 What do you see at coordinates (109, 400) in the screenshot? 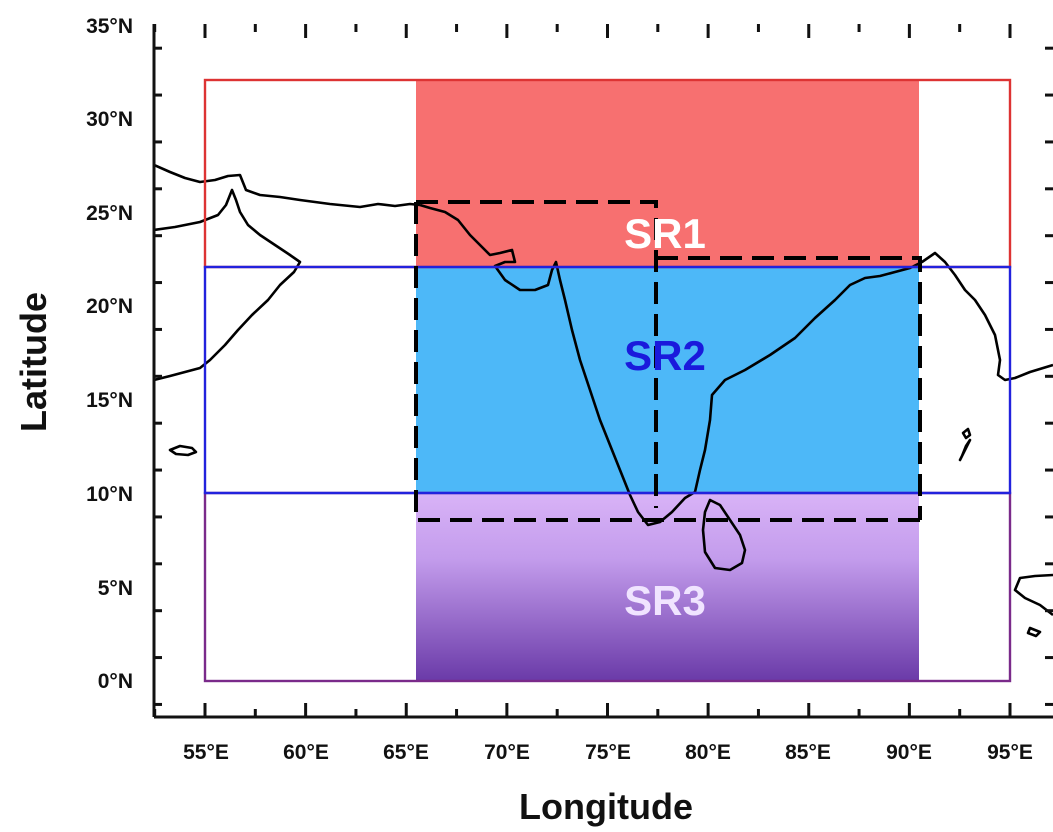
I see `y-tick-label: 15°N` at bounding box center [109, 400].